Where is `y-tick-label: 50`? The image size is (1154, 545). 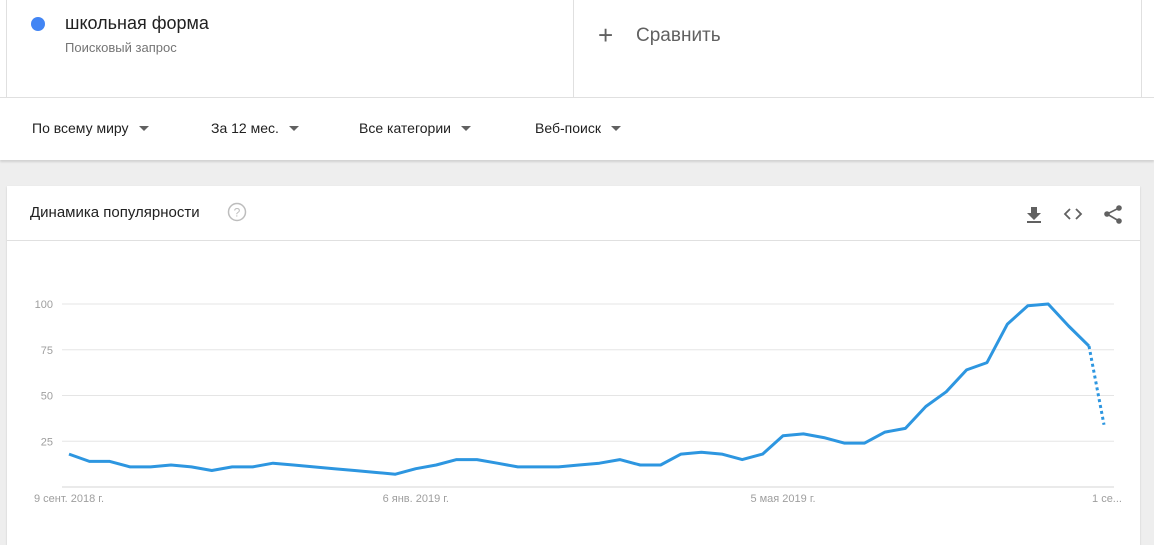
y-tick-label: 50 is located at coordinates (47, 397).